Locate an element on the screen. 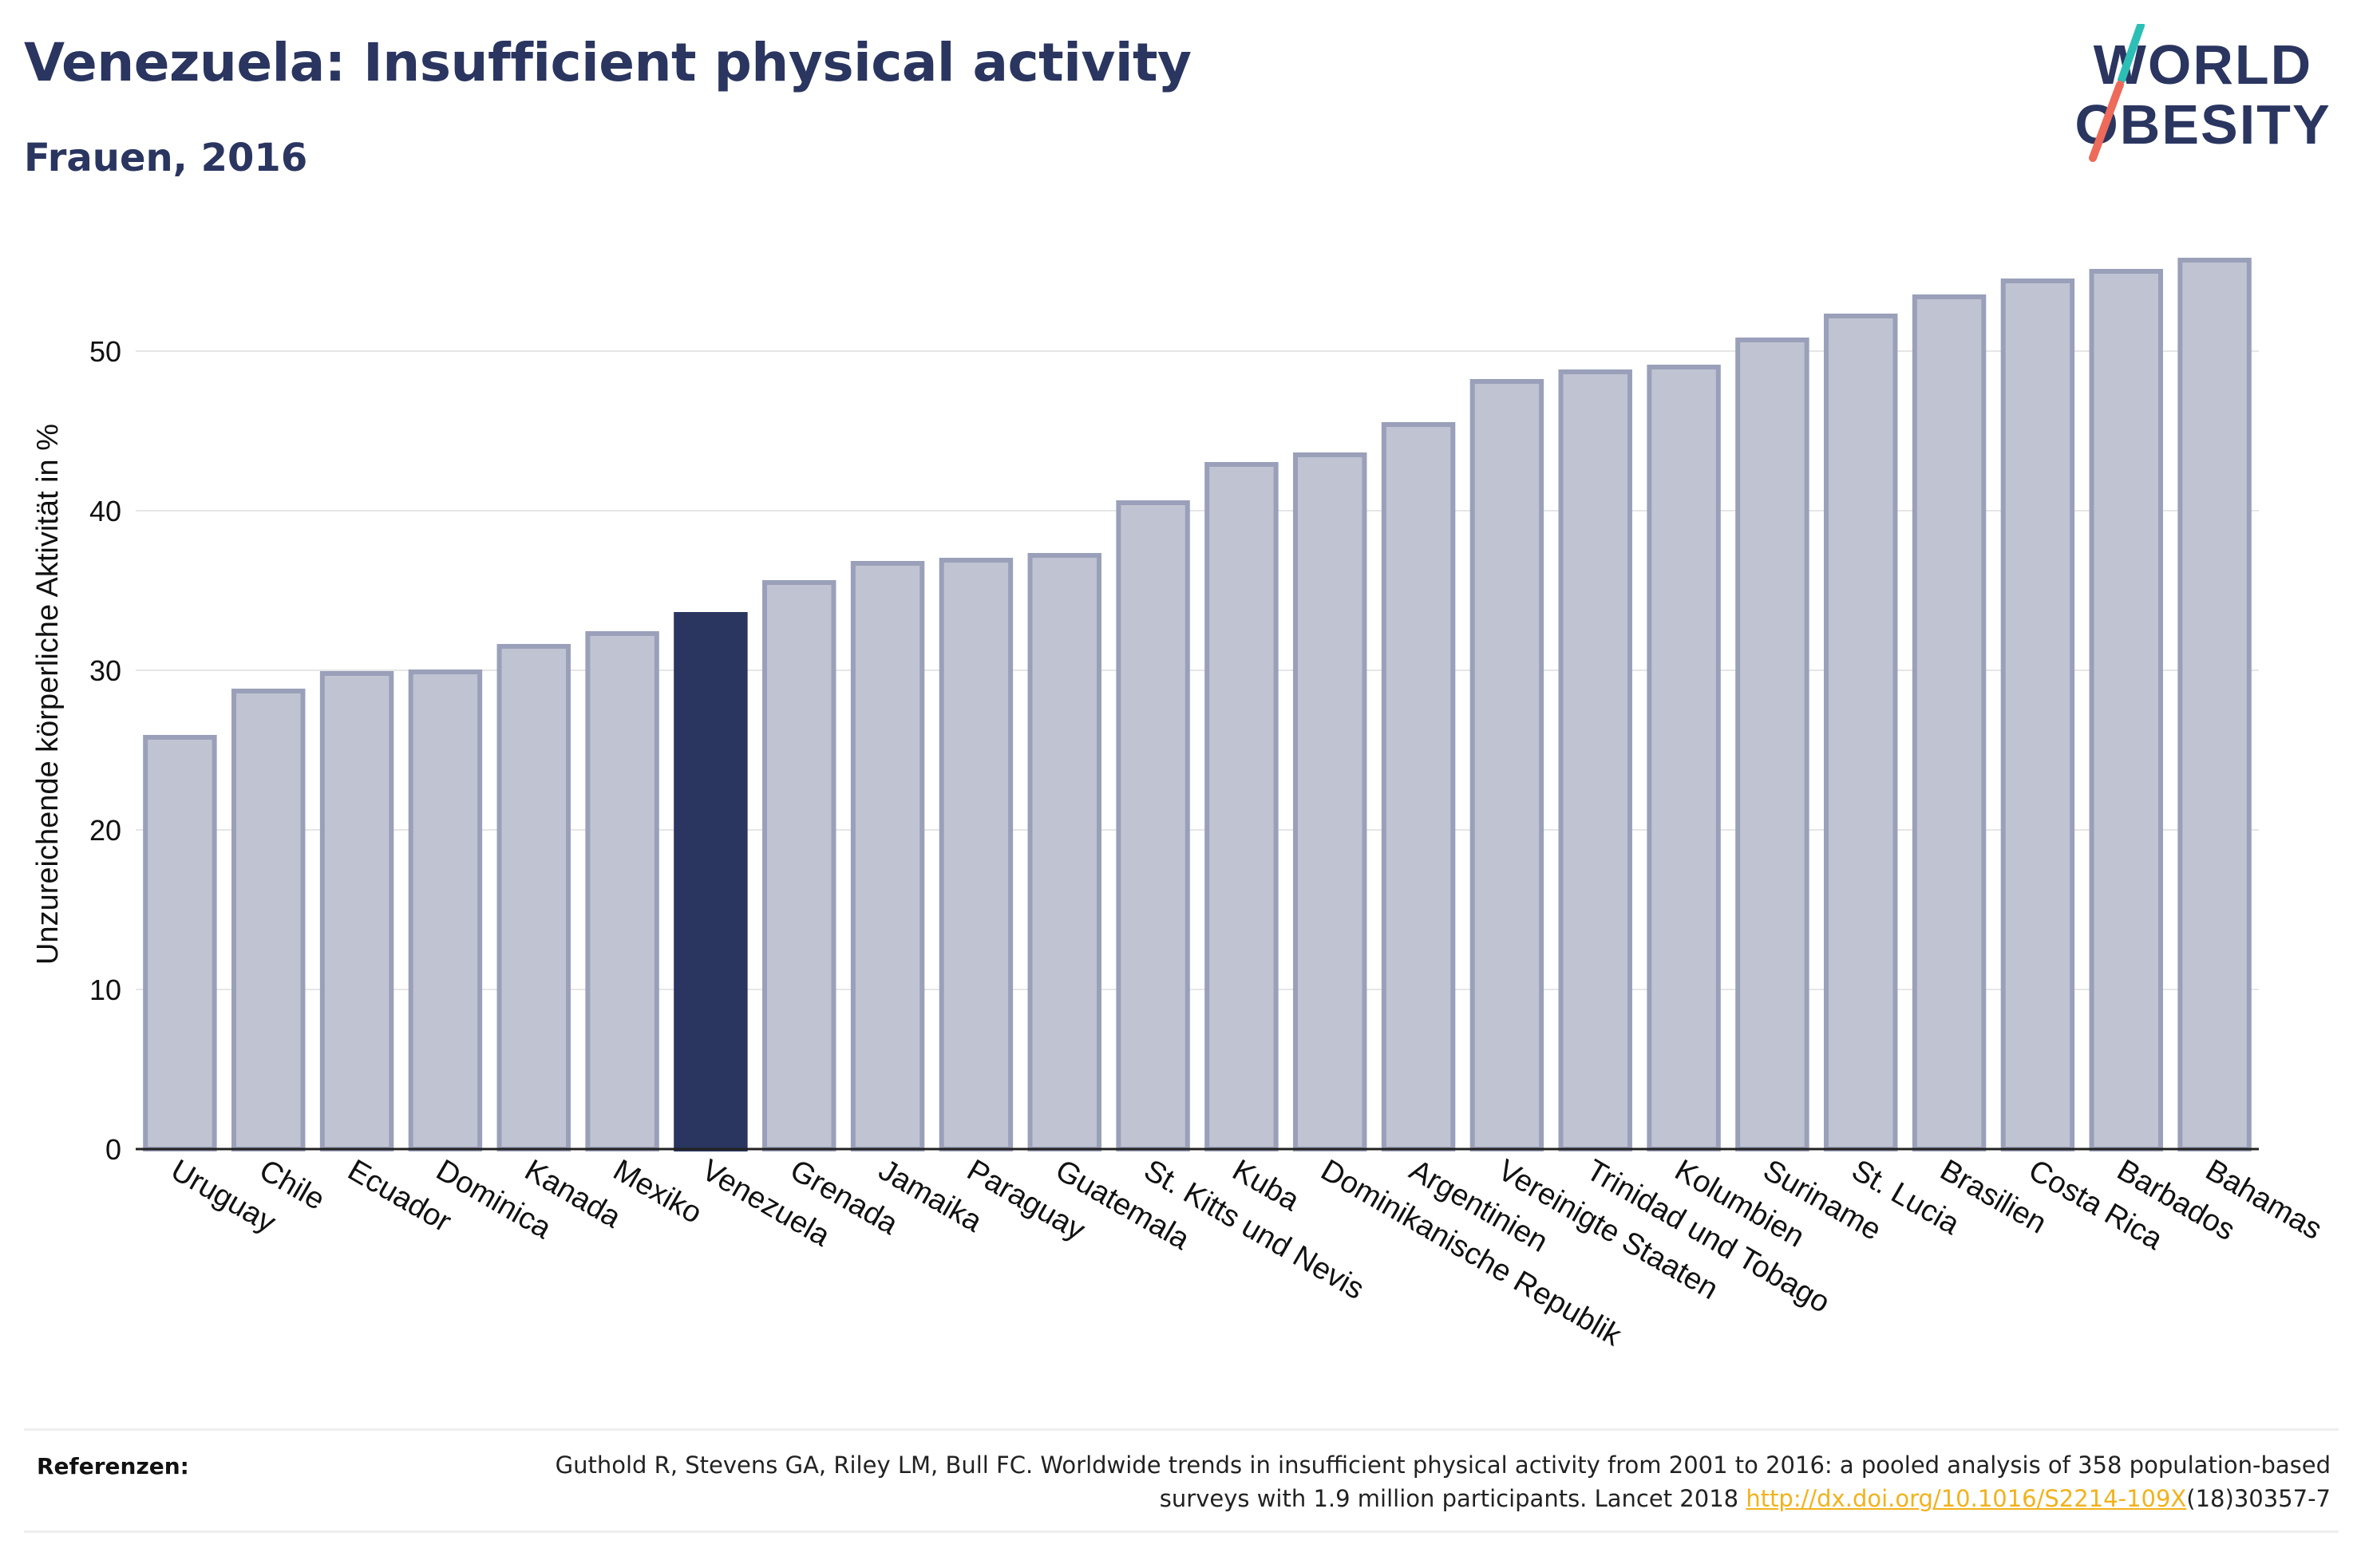 This screenshot has height=1568, width=2361. y-tick-label: 20 is located at coordinates (105, 830).